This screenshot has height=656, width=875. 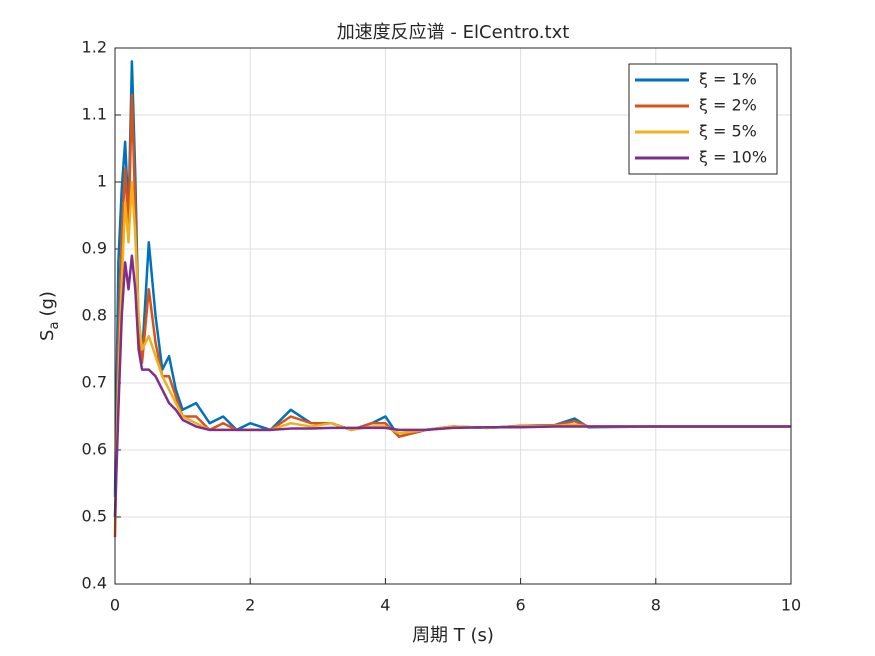 What do you see at coordinates (94, 449) in the screenshot?
I see `y-tick-label: 0.6` at bounding box center [94, 449].